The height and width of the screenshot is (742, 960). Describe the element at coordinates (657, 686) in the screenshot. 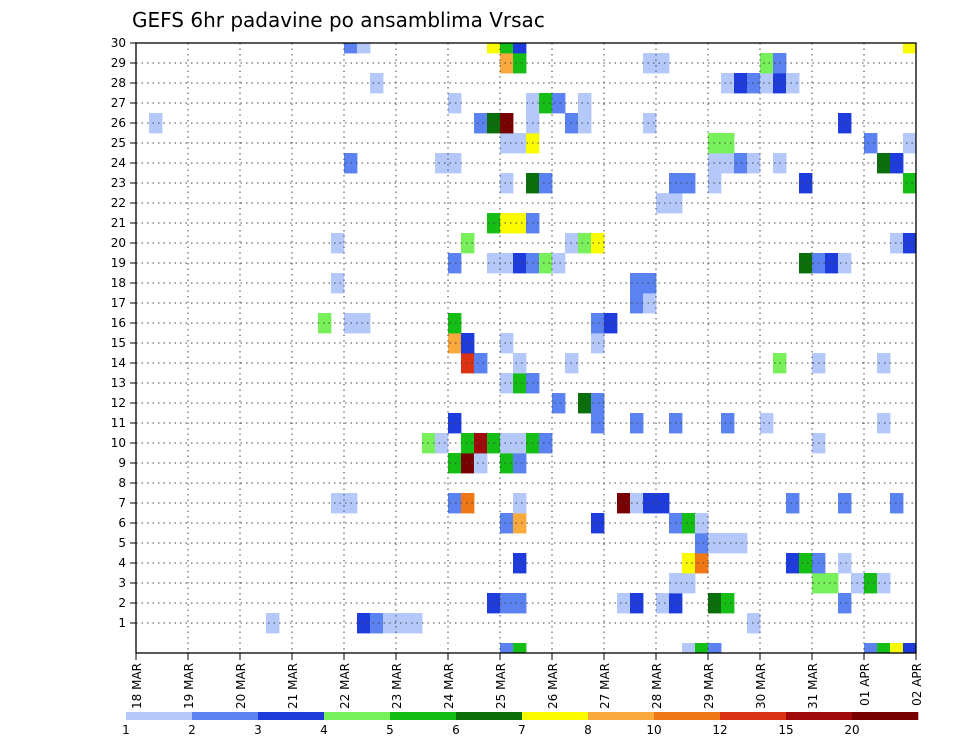

I see `x-tick-label: 28 MAR` at that location.